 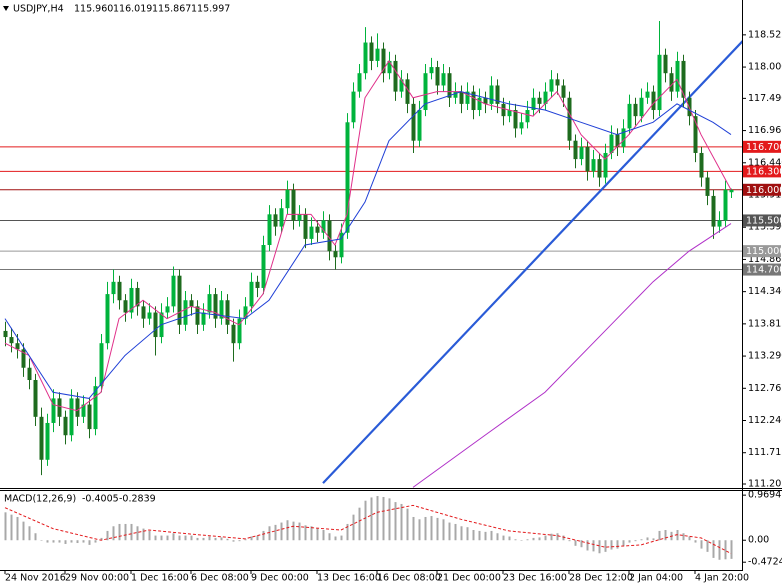 What do you see at coordinates (765, 323) in the screenshot?
I see `y-tick-label: 113.815` at bounding box center [765, 323].